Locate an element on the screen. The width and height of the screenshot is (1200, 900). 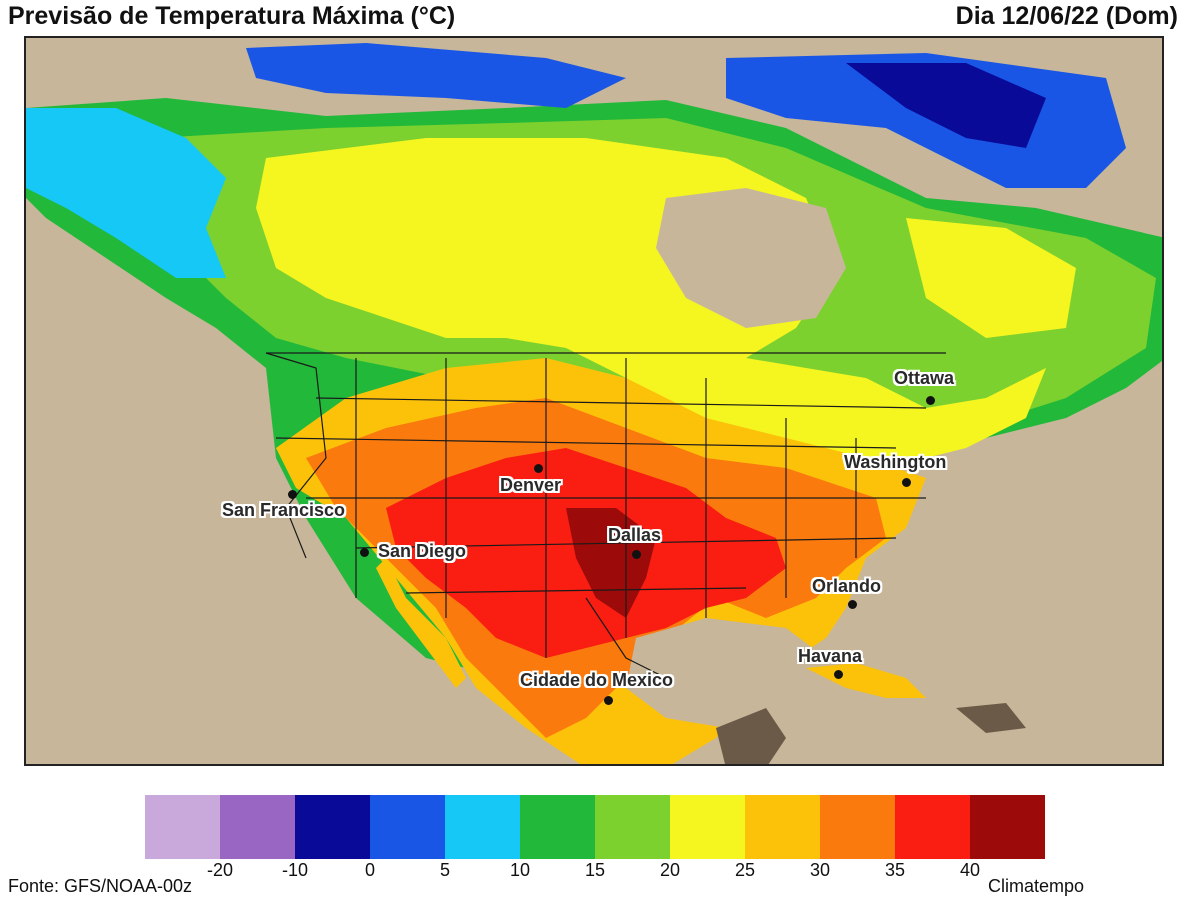
color-scale-legend is located at coordinates (595, 827).